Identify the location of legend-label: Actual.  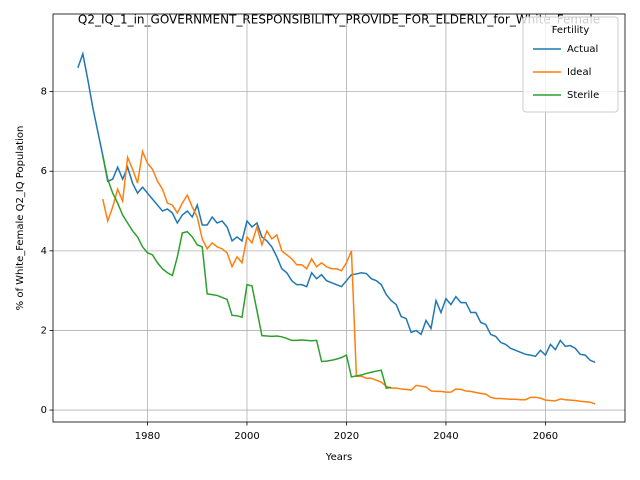
(582, 49).